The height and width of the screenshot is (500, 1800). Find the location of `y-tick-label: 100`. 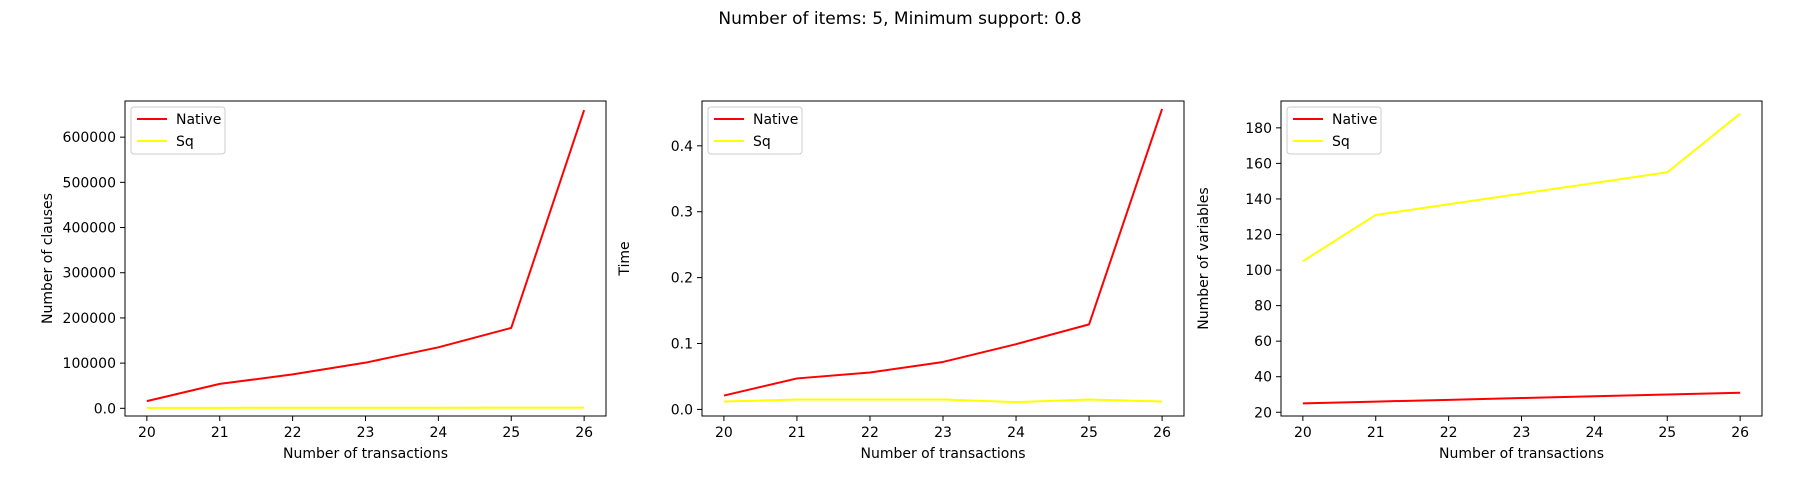

y-tick-label: 100 is located at coordinates (1258, 271).